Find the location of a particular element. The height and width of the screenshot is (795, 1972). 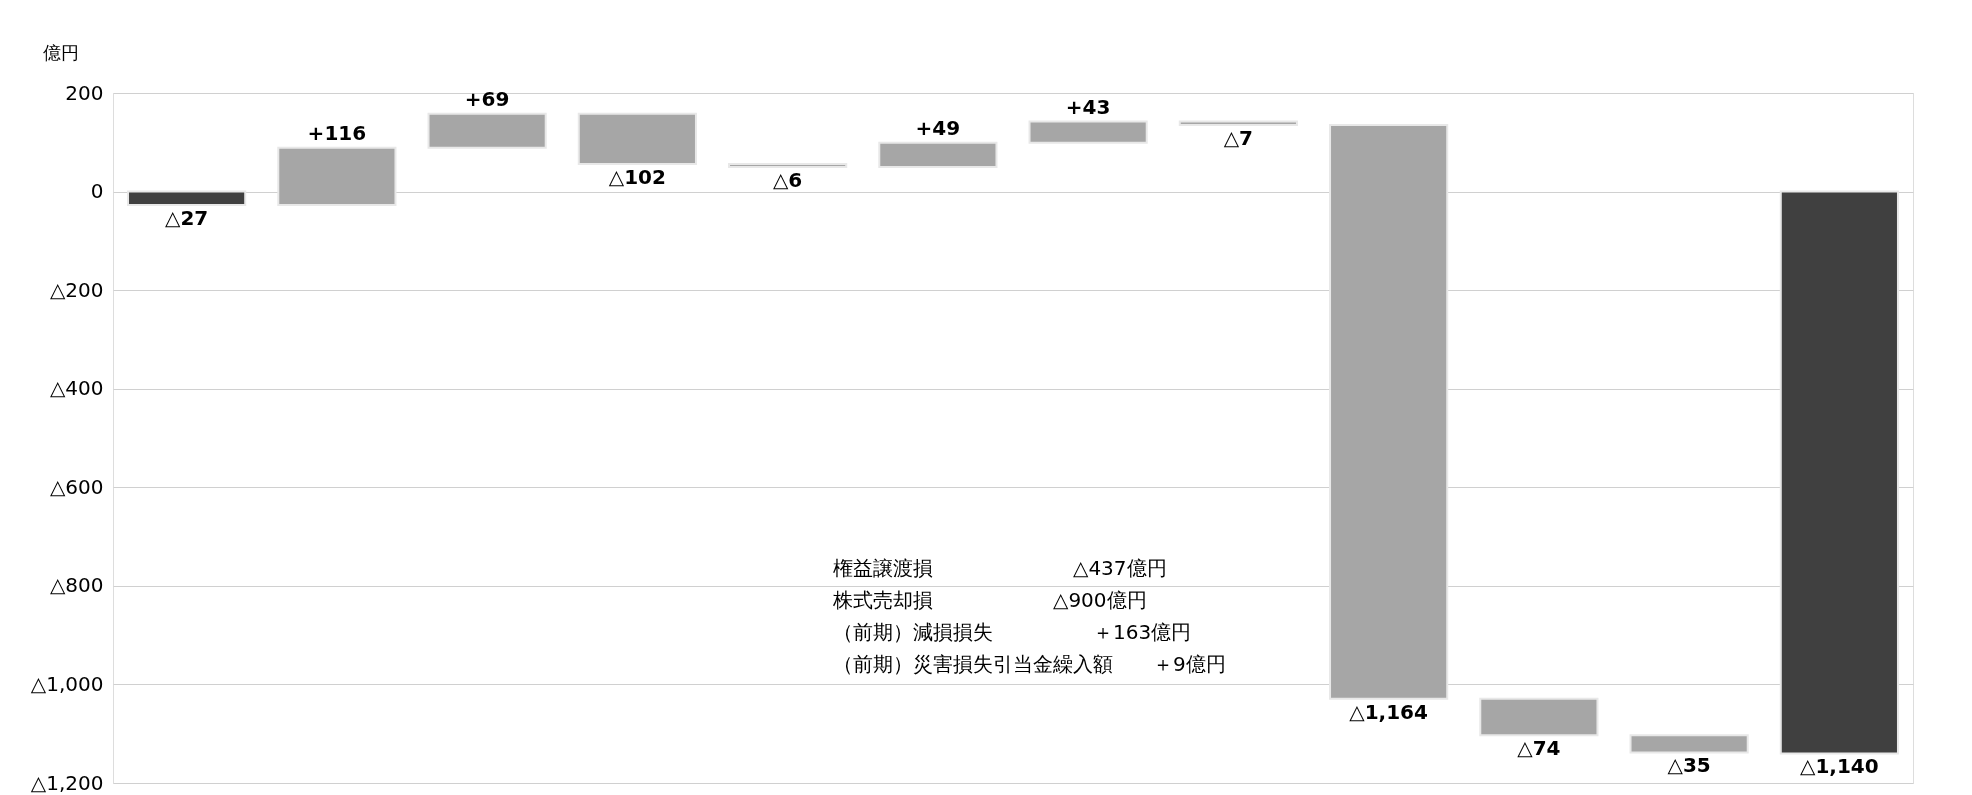

y-tick-label: △1,200 is located at coordinates (67, 782).